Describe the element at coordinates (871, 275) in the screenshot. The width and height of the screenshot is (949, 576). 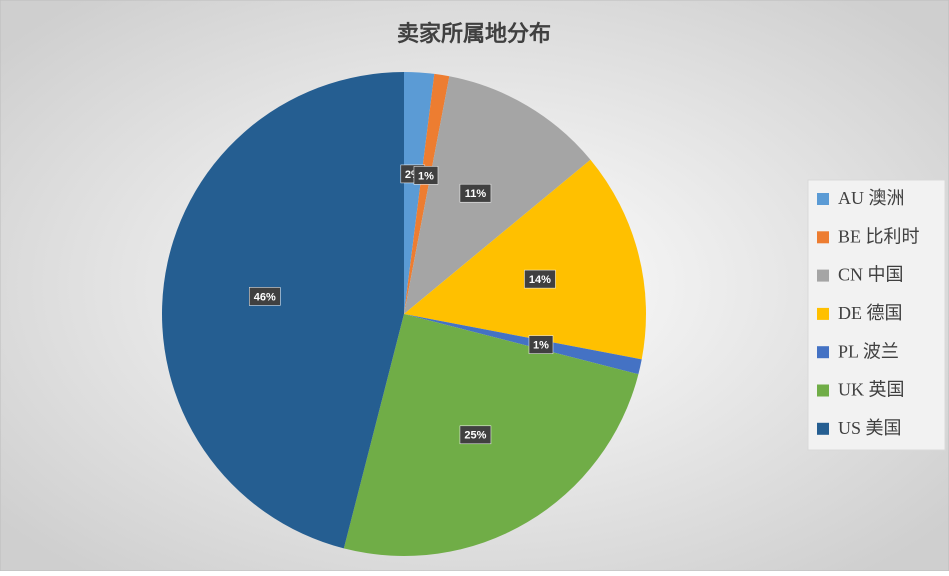
I see `legend-label: CN 中国` at that location.